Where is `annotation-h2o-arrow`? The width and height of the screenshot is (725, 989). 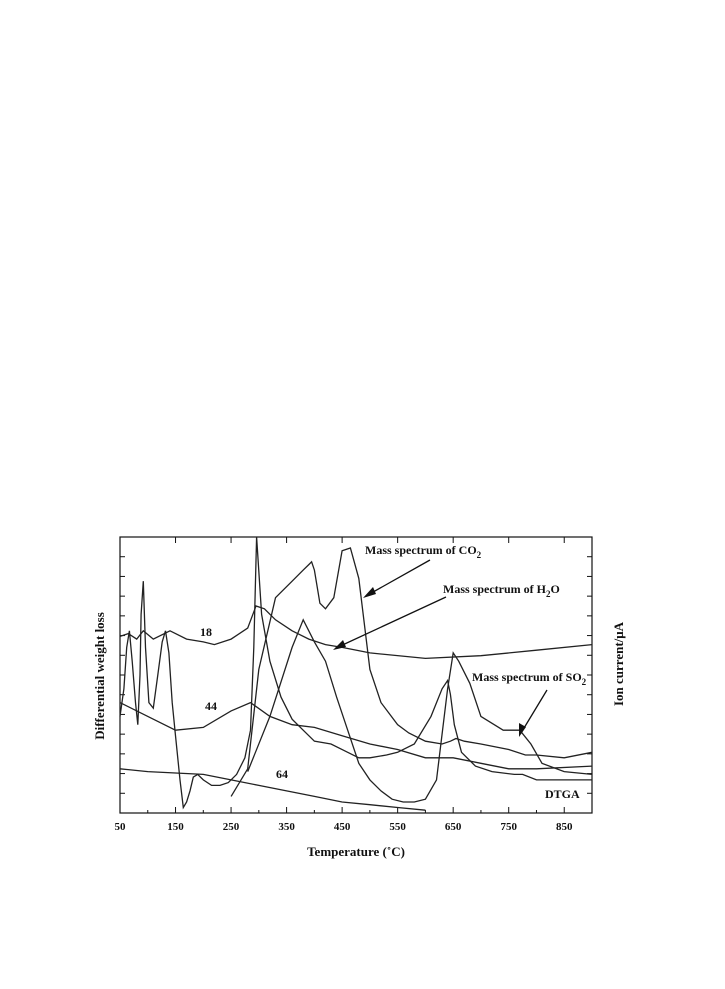 annotation-h2o-arrow is located at coordinates (391, 622).